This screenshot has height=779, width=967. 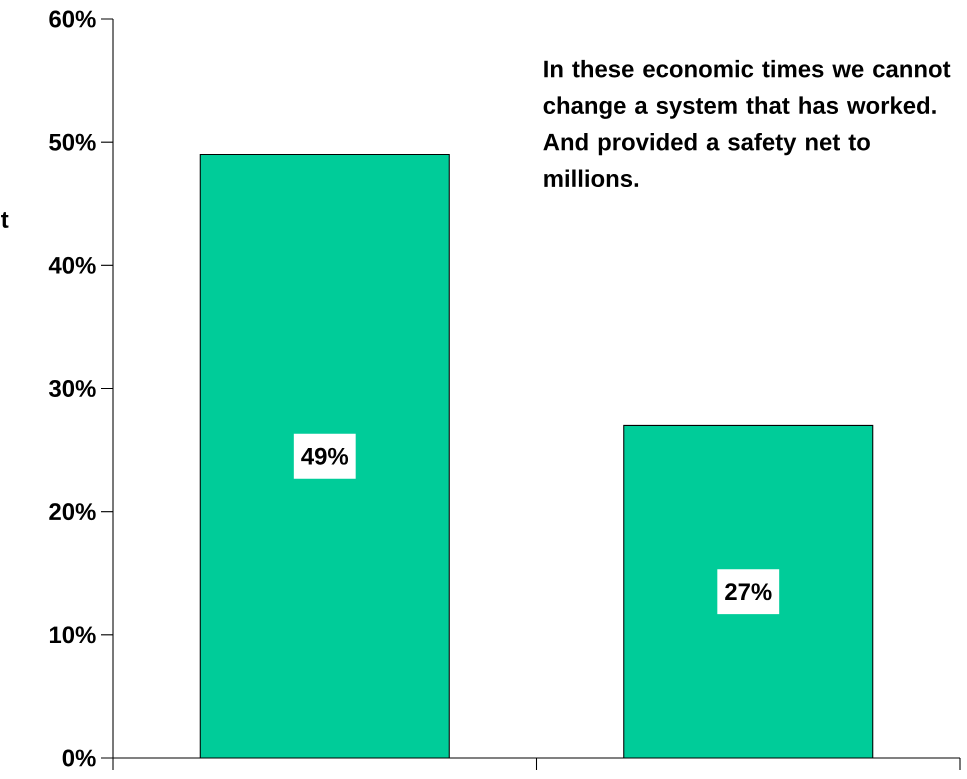 What do you see at coordinates (72, 511) in the screenshot?
I see `y-tick-label: 20%` at bounding box center [72, 511].